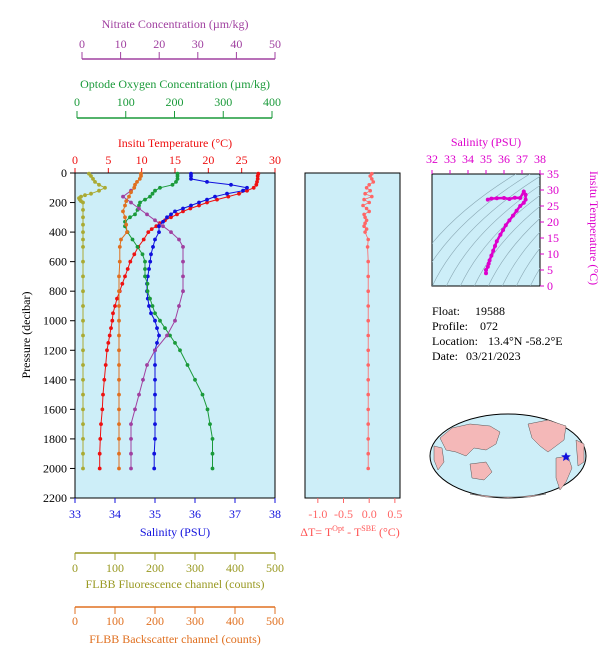  Describe the element at coordinates (82, 44) in the screenshot. I see `nitrate-tick-label: 0` at that location.